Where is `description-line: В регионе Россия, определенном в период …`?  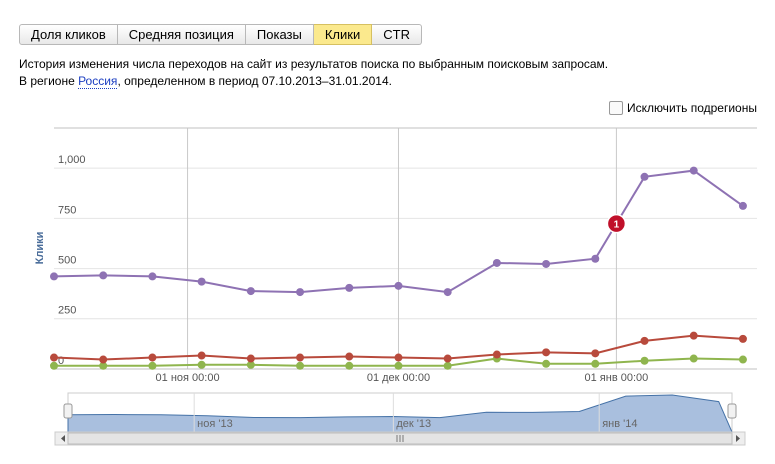
description-line: В регионе Россия, определенном в период … is located at coordinates (313, 81).